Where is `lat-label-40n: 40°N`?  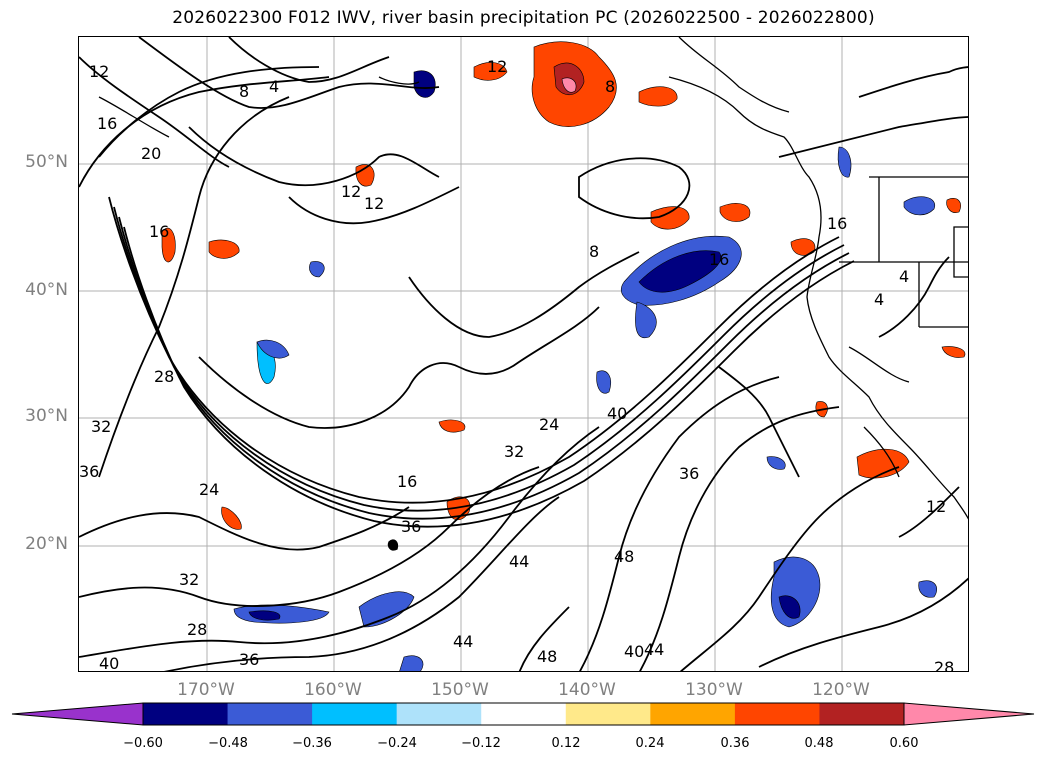 lat-label-40n: 40°N is located at coordinates (46, 290).